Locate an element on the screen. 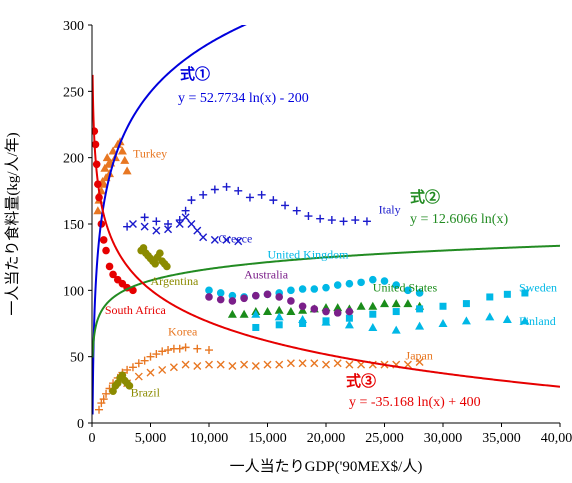  y-tick-label: 150 is located at coordinates (73, 225).